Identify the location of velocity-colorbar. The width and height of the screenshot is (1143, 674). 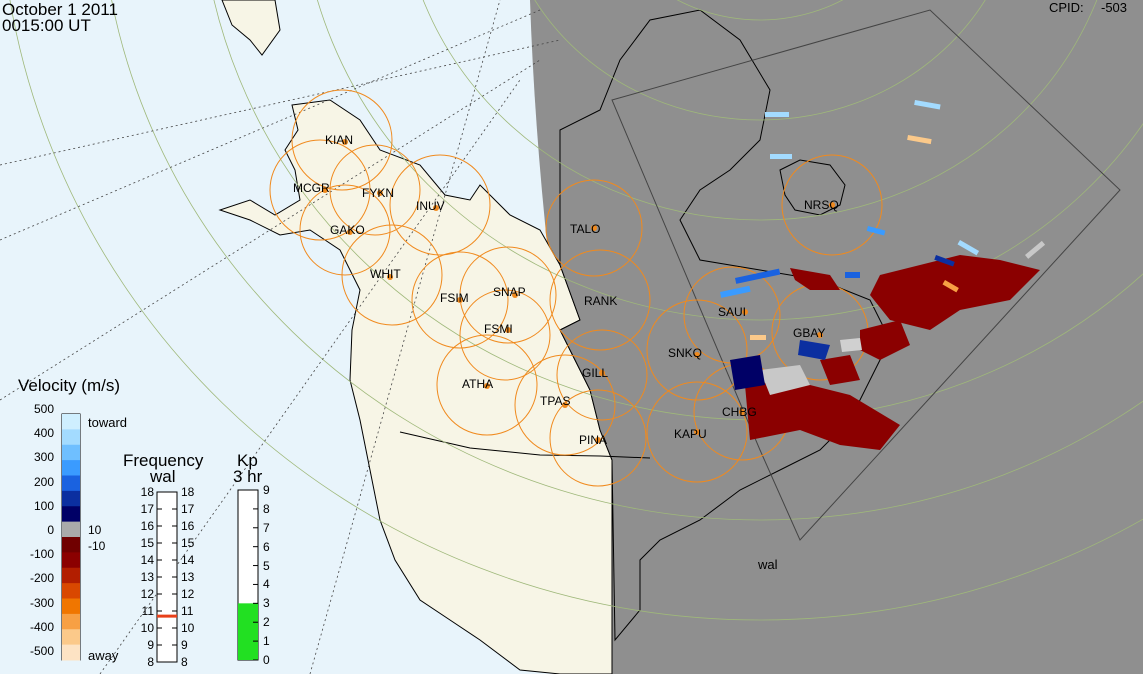
(71, 537).